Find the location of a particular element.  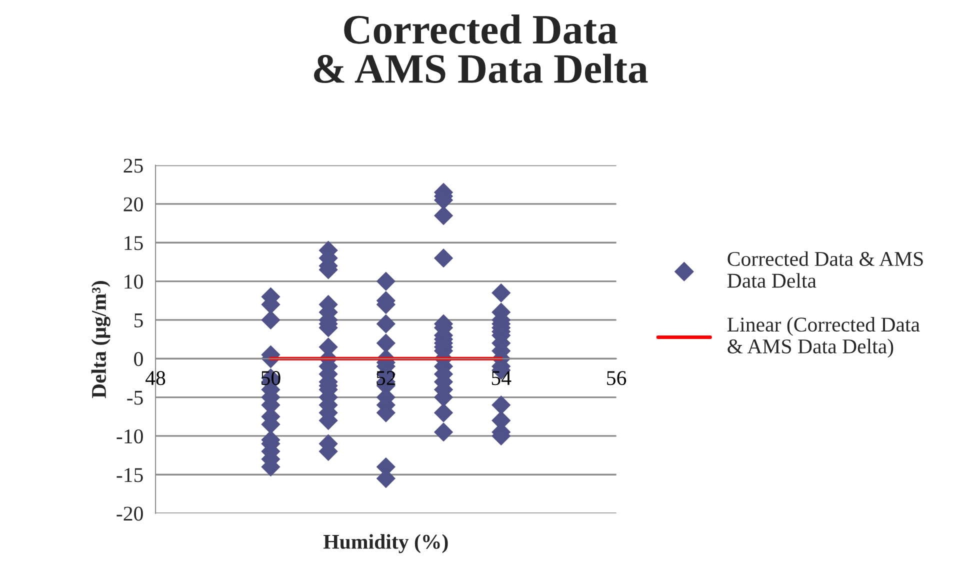

y-tick-label: 25 is located at coordinates (133, 165).